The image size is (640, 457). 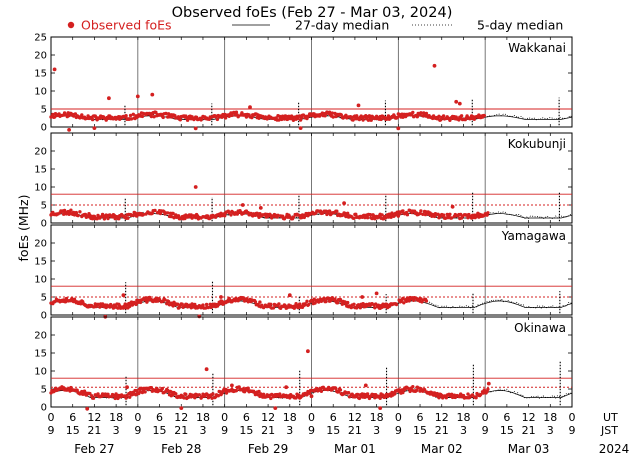 What do you see at coordinates (529, 449) in the screenshot?
I see `date-label: Mar 03` at bounding box center [529, 449].